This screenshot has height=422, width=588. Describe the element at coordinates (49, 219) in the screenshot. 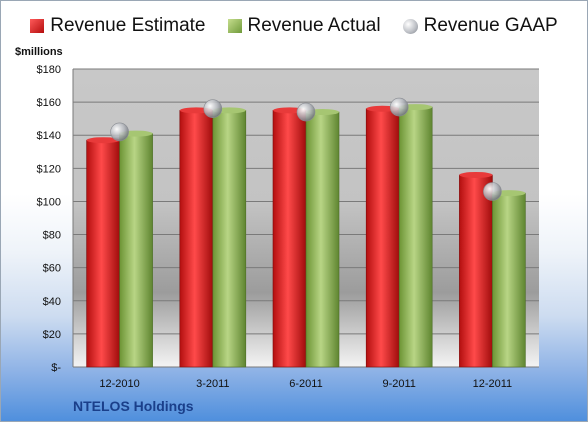

I see `y-tick-labels: $- $20 $40 $60 $80 $100 $120 $140 $160 $180` at that location.